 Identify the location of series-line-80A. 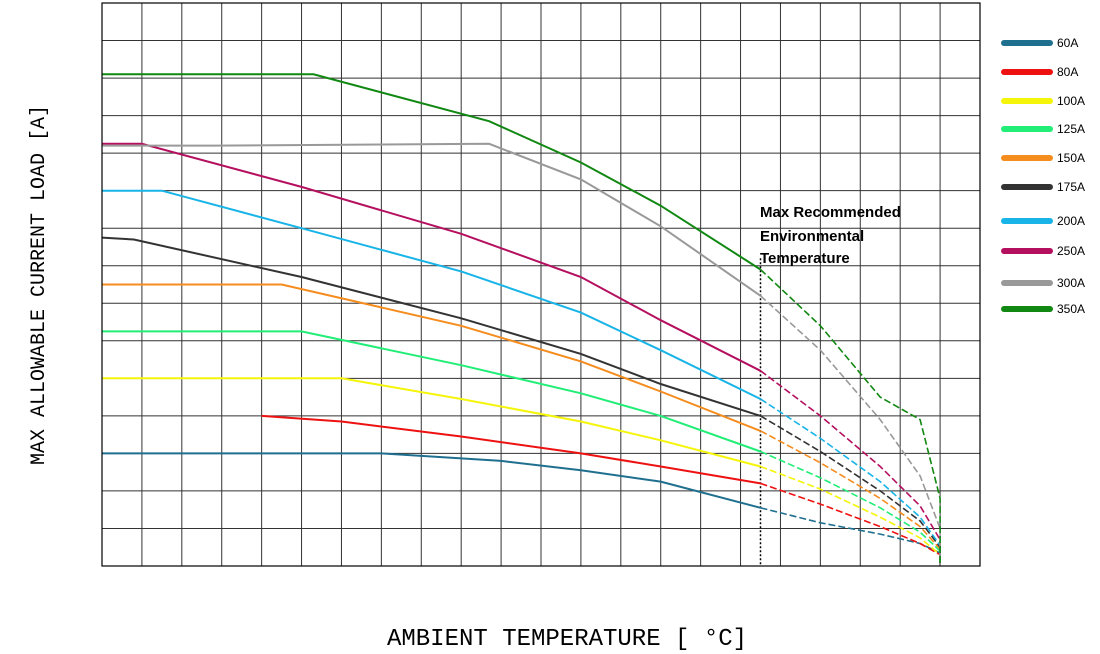
(511, 449).